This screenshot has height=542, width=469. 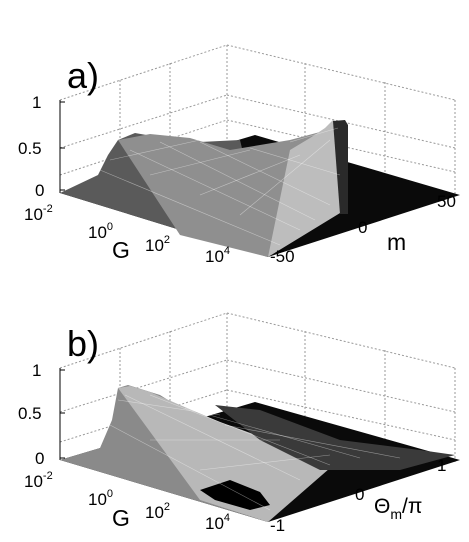 I want to click on panel-a-right-cliff, so click(x=340, y=167).